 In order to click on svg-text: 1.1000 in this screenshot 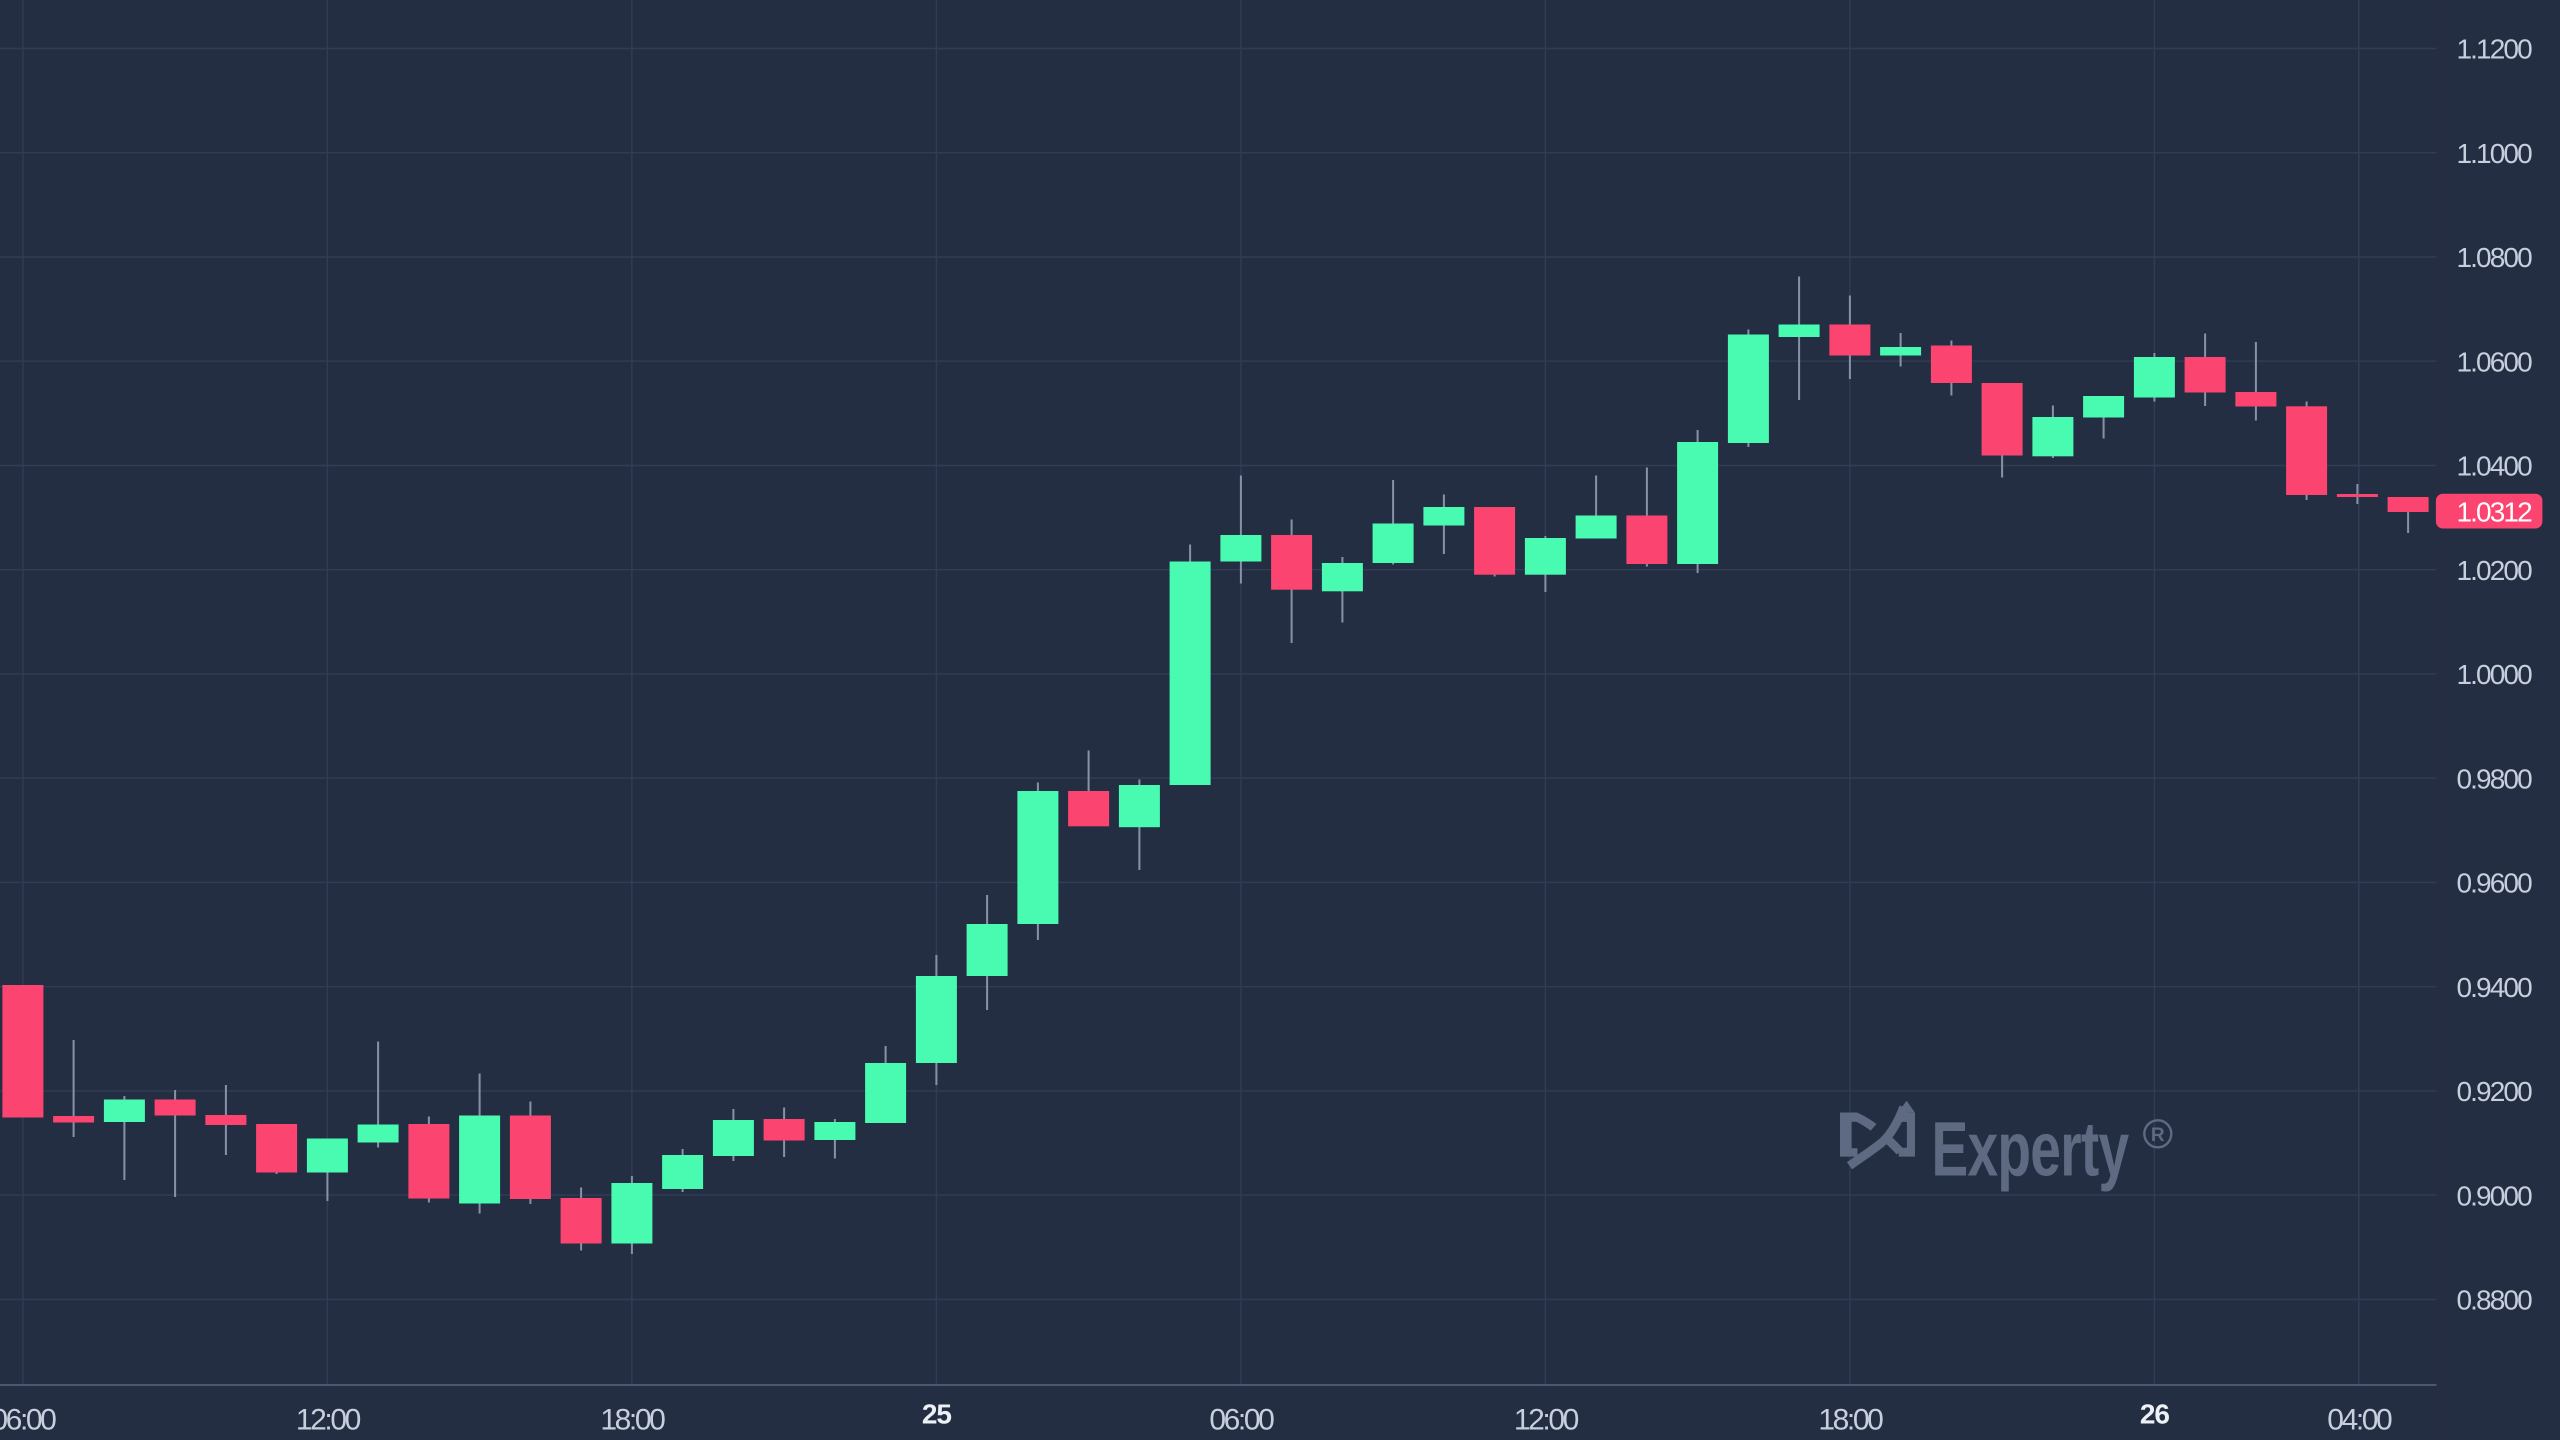, I will do `click(2495, 153)`.